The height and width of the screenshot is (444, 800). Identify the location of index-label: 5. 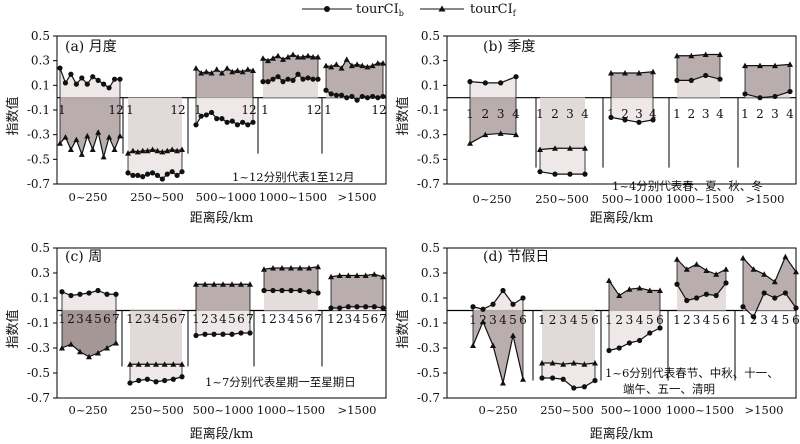
(366, 319).